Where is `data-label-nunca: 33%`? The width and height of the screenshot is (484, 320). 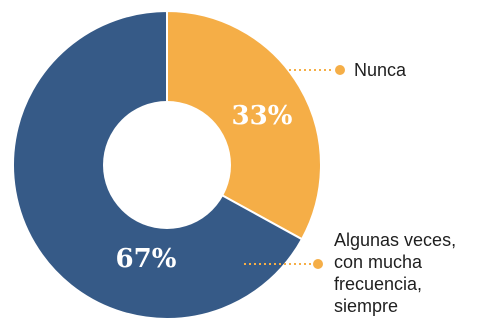
data-label-nunca: 33% is located at coordinates (262, 116).